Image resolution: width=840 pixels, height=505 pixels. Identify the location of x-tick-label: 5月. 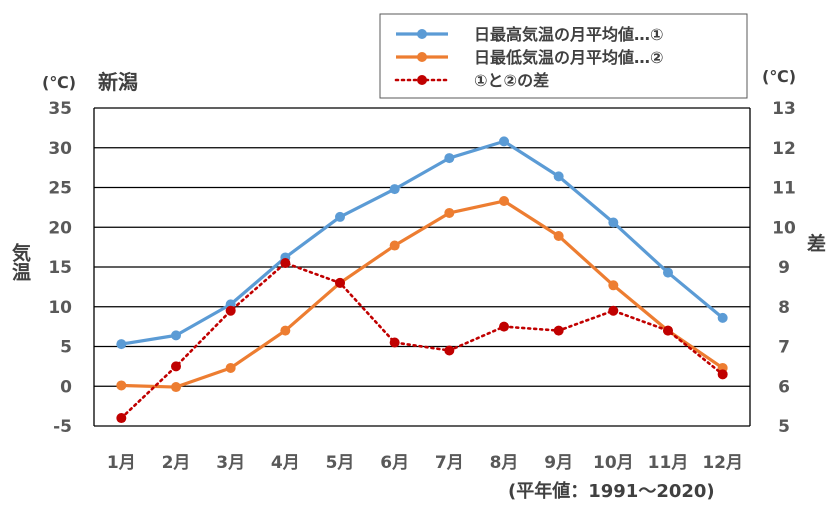
(340, 463).